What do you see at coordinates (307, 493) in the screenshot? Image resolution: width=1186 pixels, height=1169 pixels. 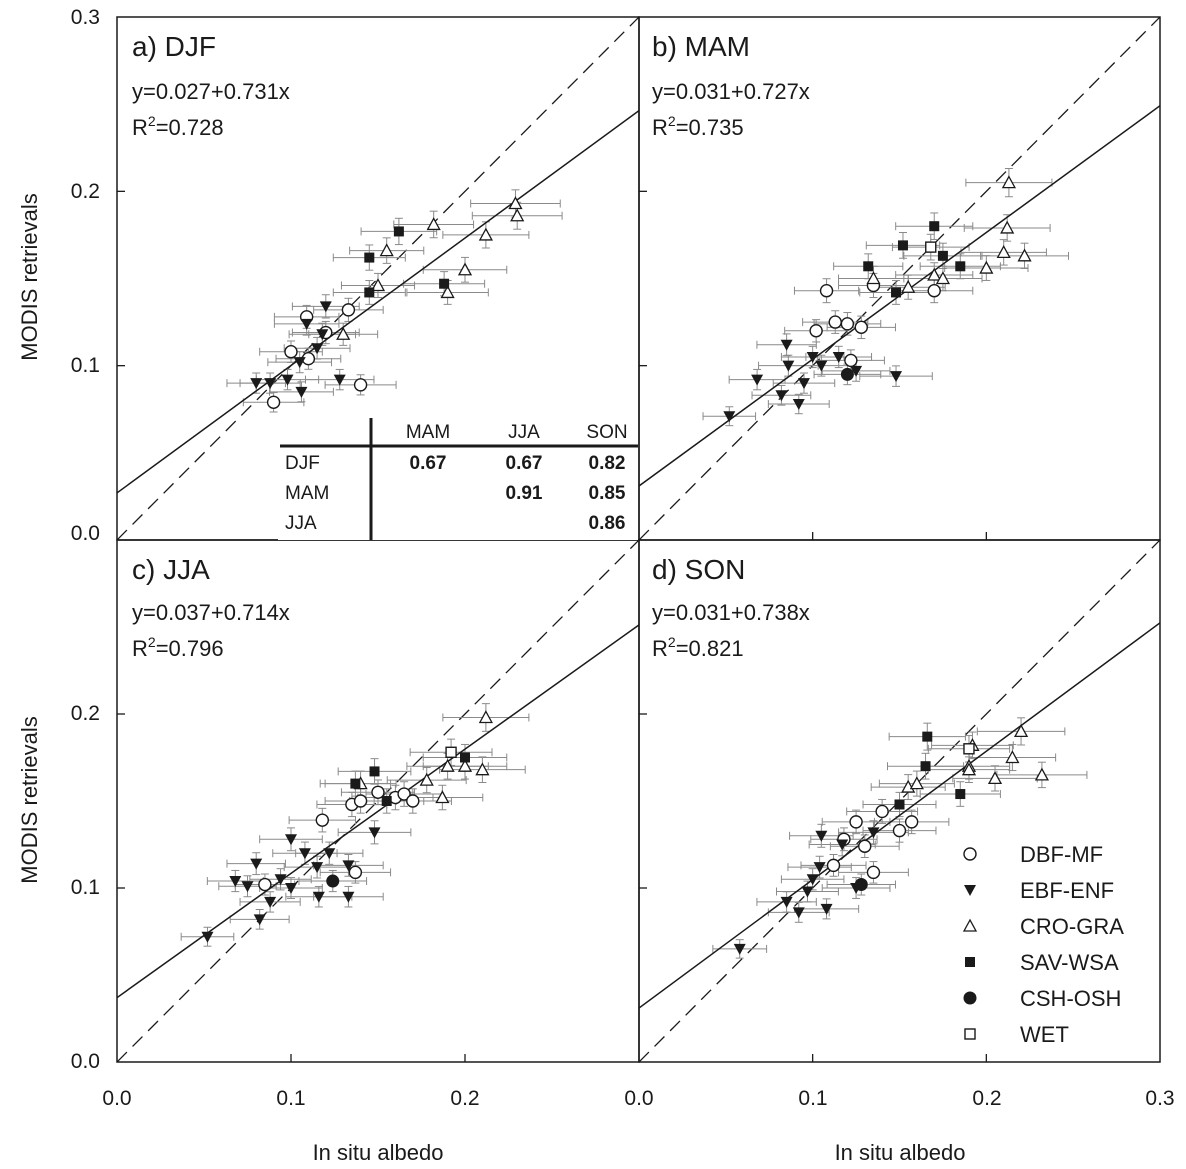 I see `table-row-header: MAM` at bounding box center [307, 493].